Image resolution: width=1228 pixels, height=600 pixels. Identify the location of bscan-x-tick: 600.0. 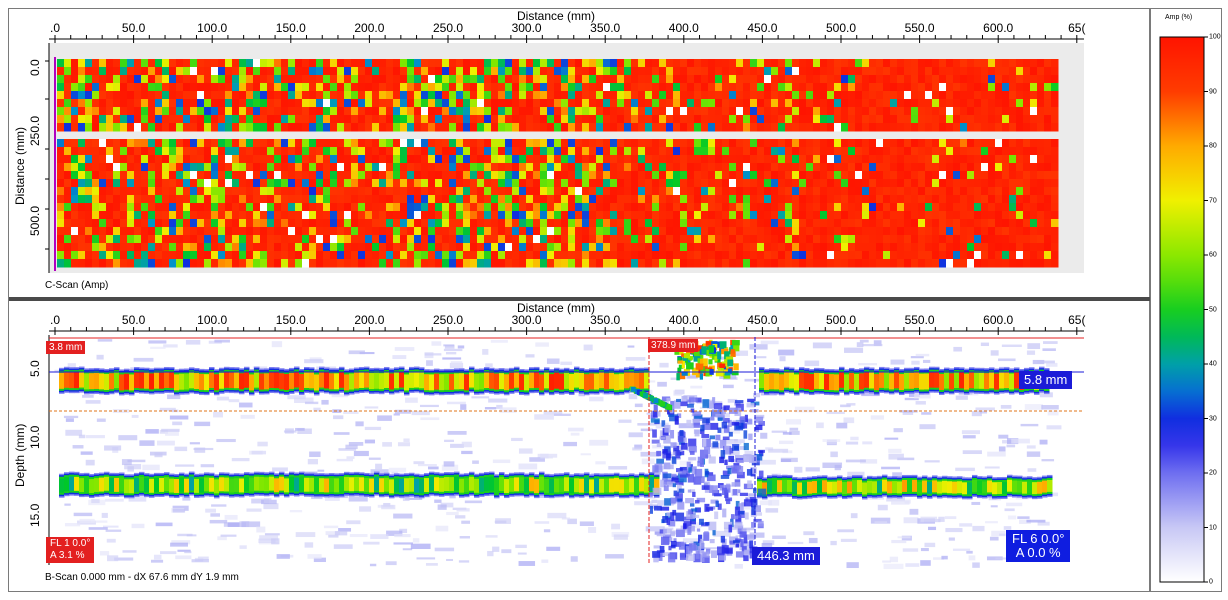
(998, 320).